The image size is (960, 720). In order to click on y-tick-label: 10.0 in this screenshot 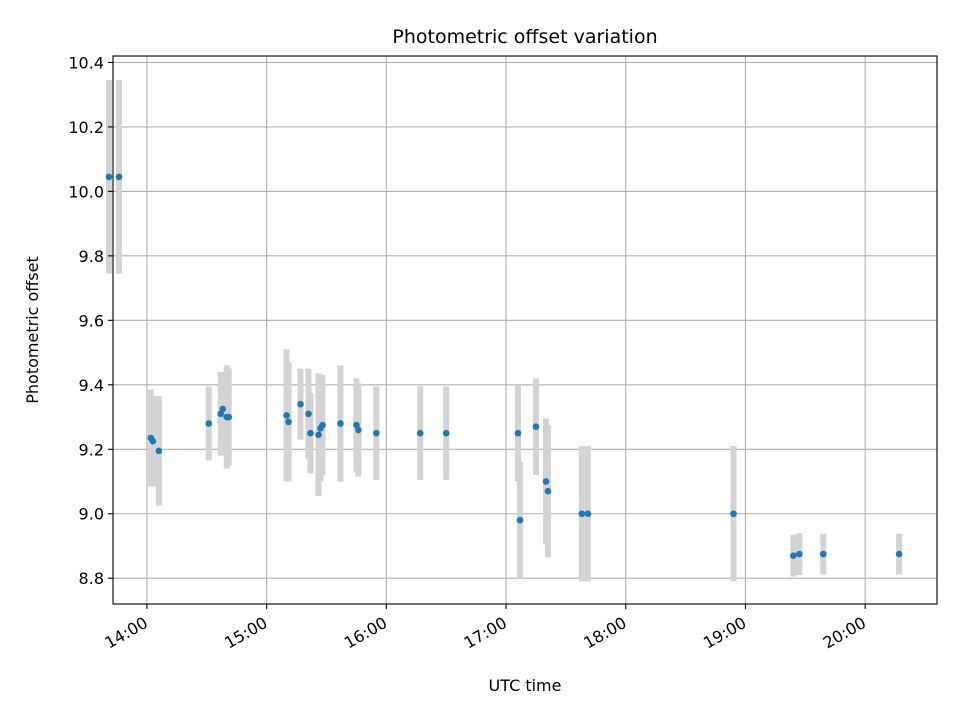, I will do `click(86, 191)`.